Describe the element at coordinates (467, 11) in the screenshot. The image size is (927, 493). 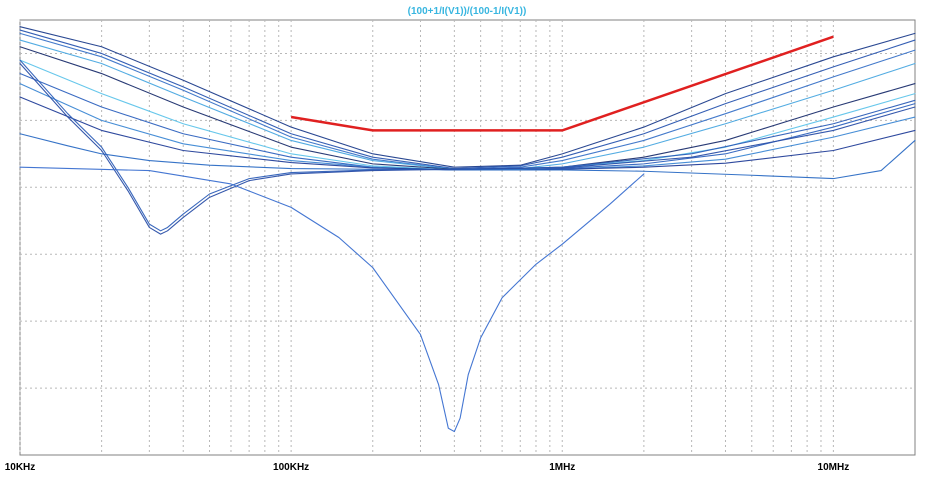
I see `chart-title: (100+1/I(V1))/(100-1/I(V1))` at that location.